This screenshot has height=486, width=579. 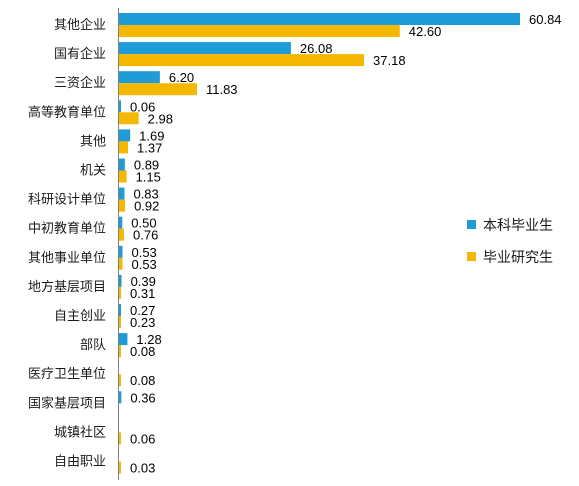 I want to click on data-label: 0.31, so click(x=142, y=293).